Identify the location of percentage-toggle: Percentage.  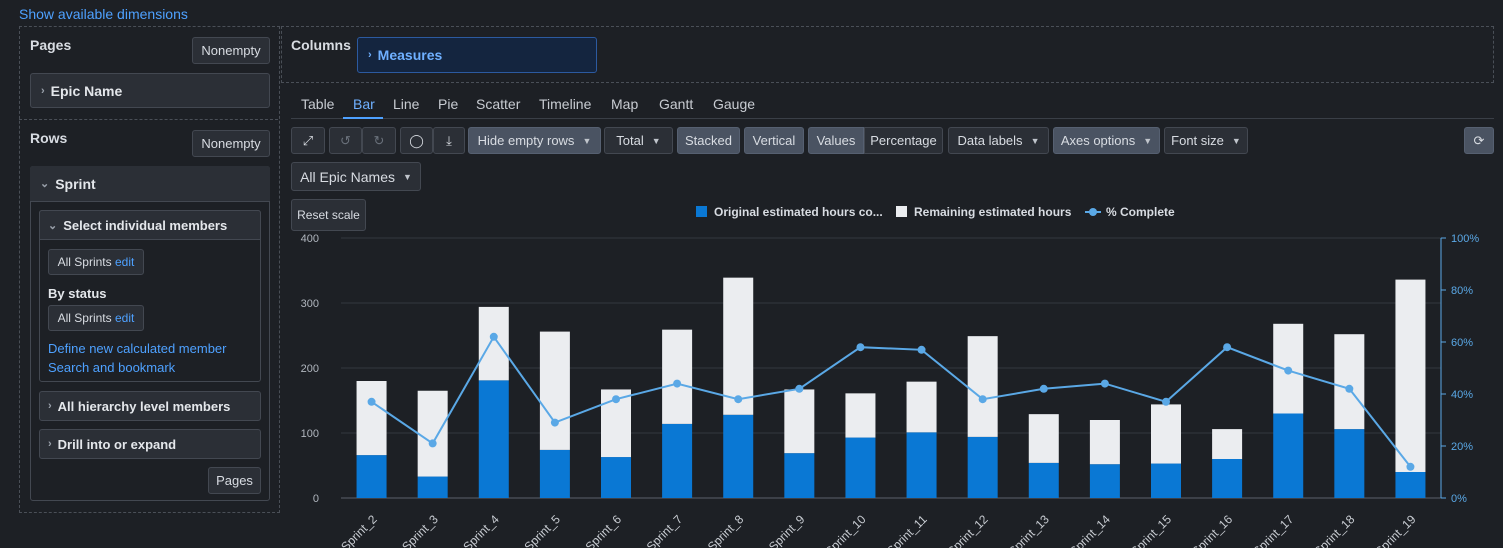
(903, 140).